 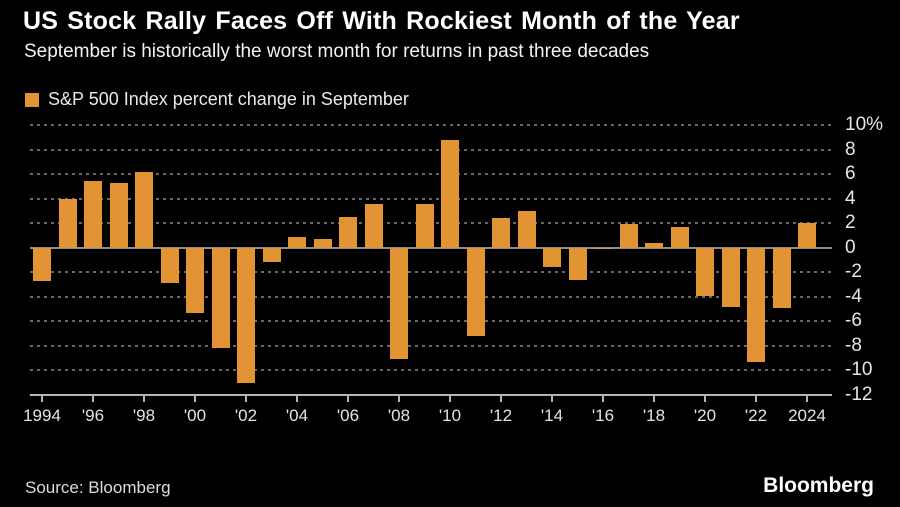 What do you see at coordinates (853, 321) in the screenshot?
I see `y-axis-label: -6` at bounding box center [853, 321].